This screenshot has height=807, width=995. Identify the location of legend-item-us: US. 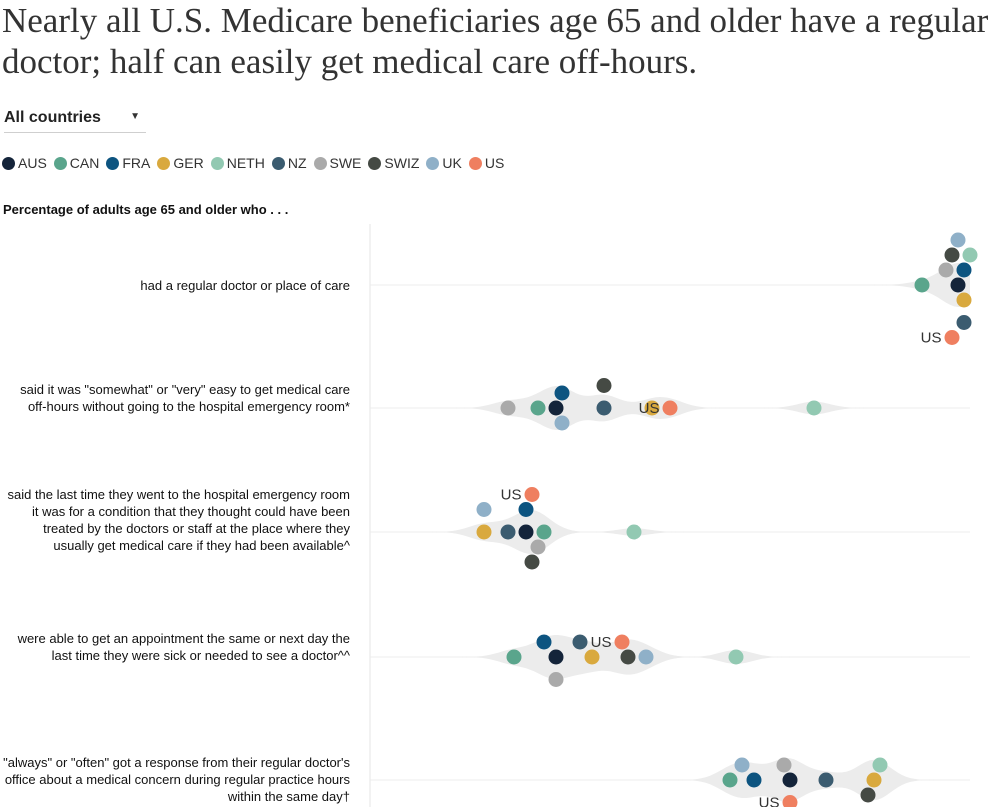
(486, 163).